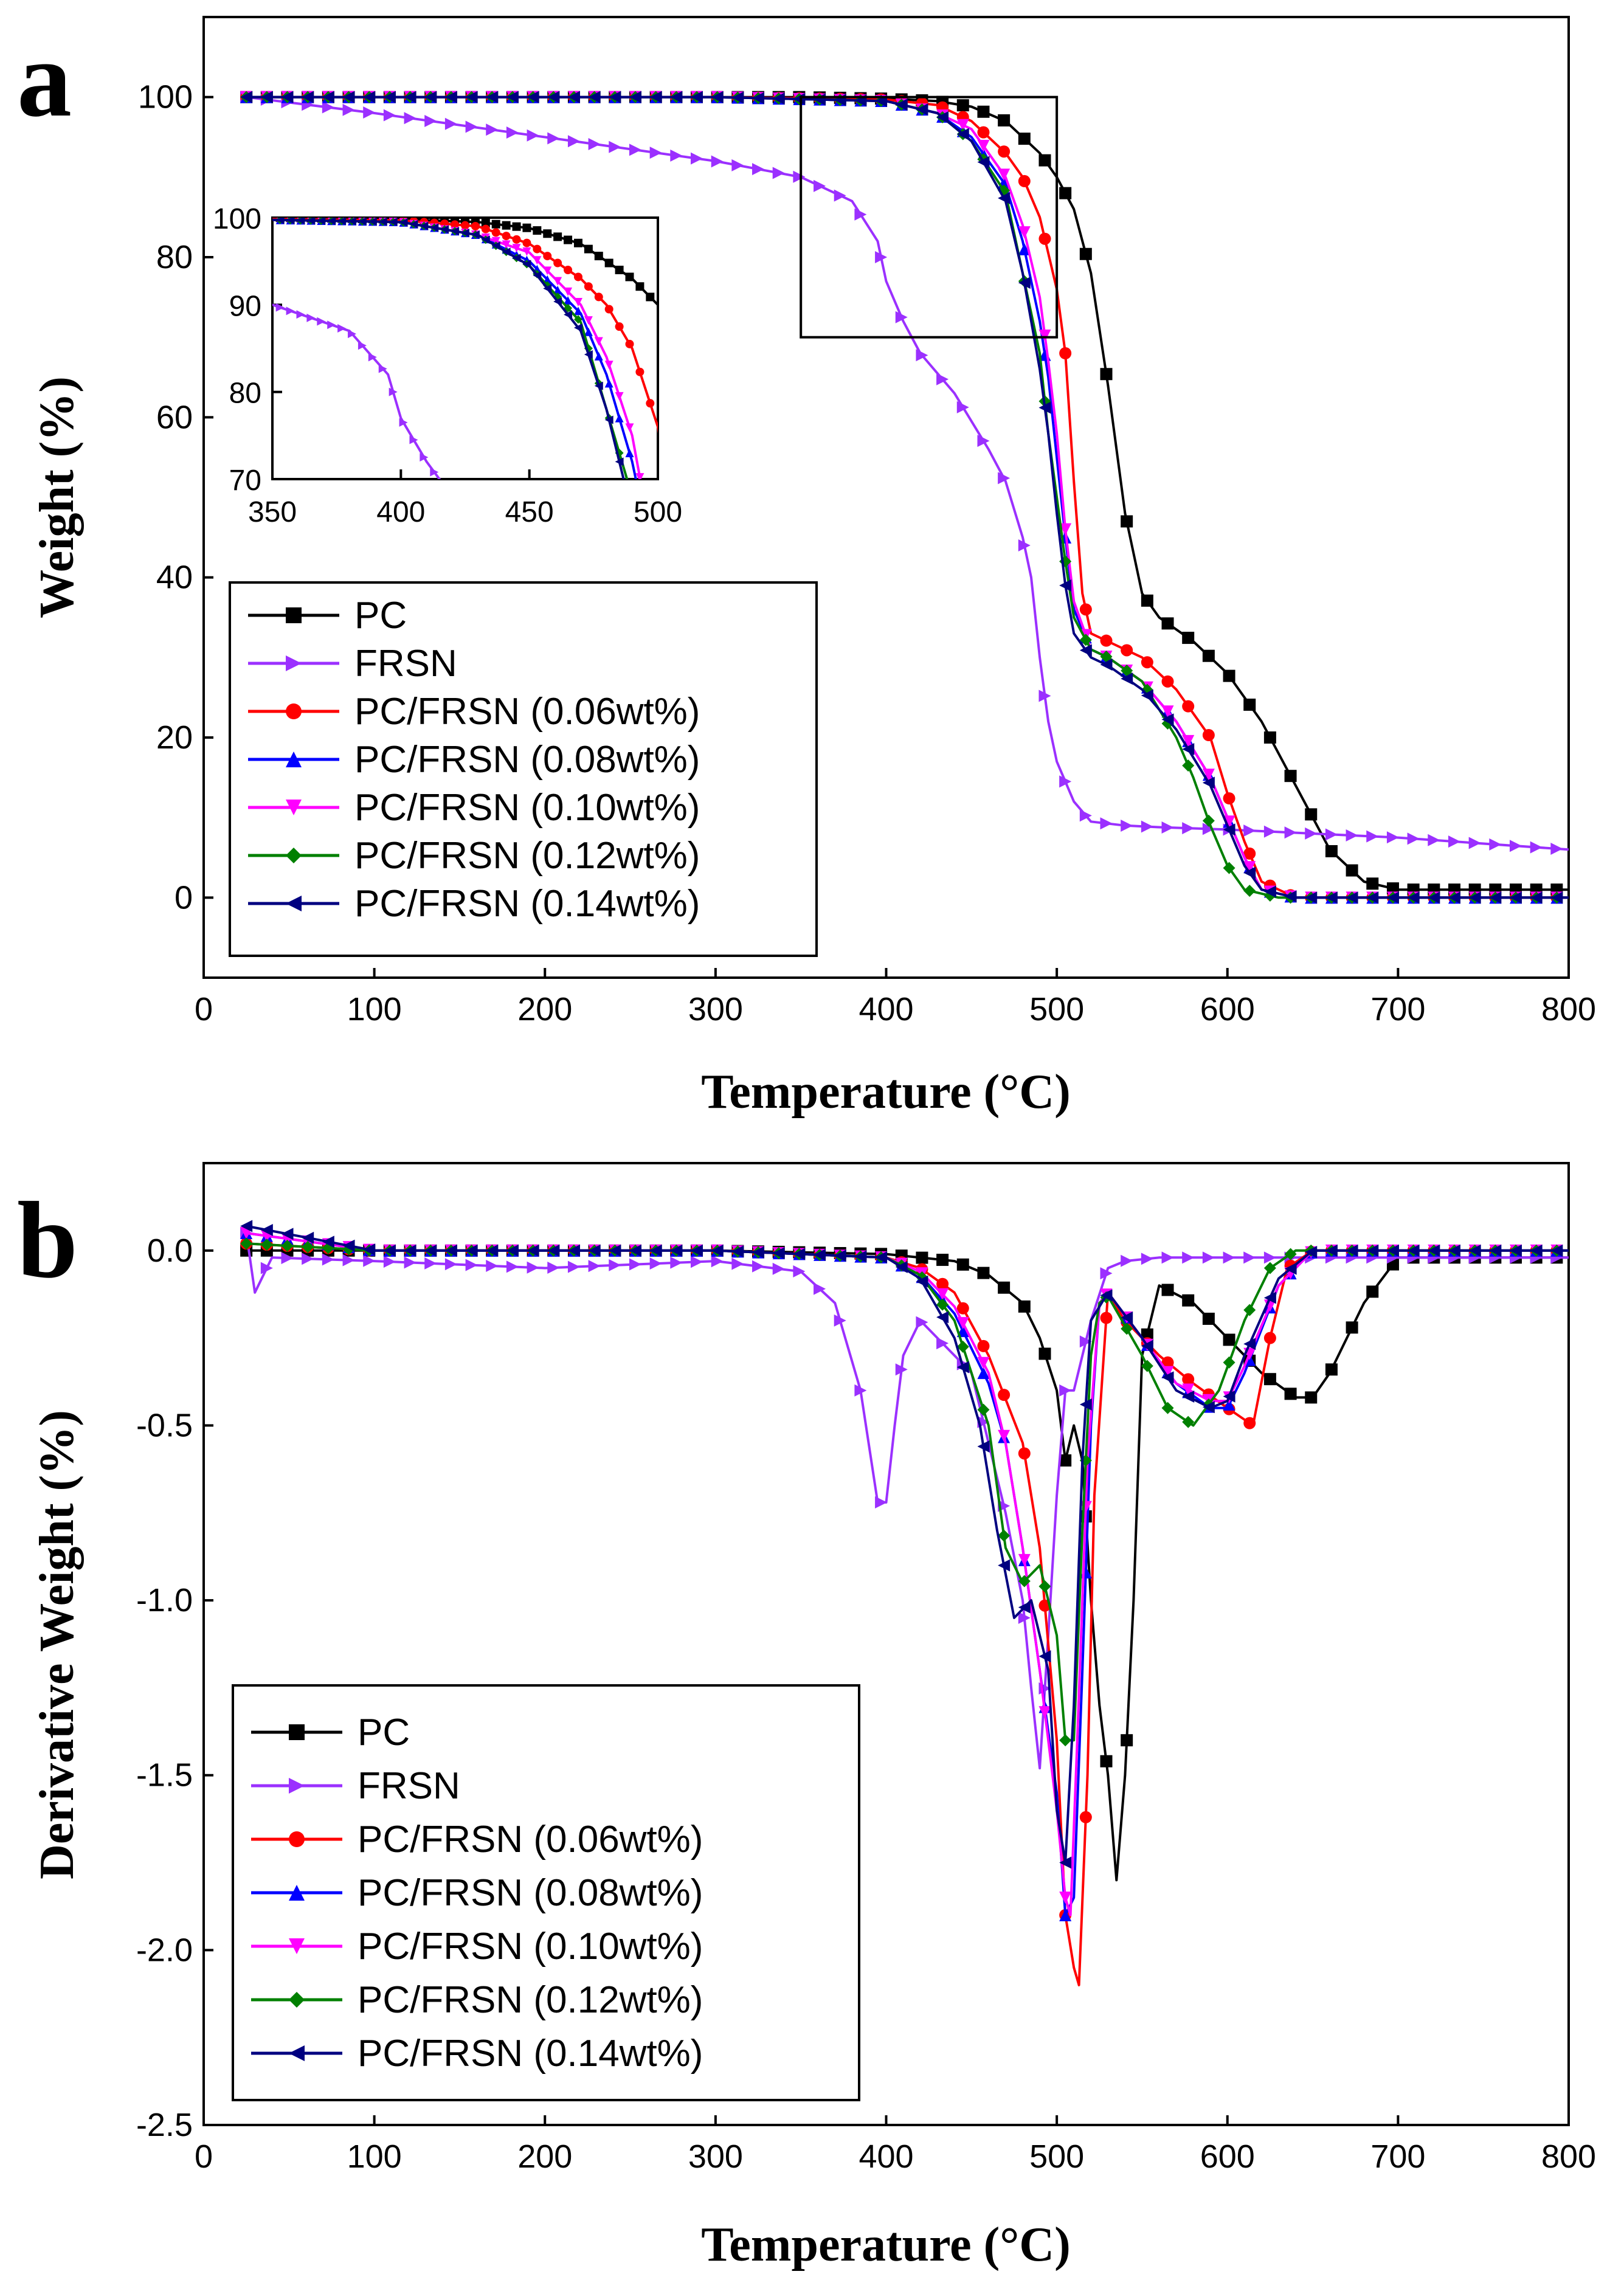  What do you see at coordinates (929, 217) in the screenshot?
I see `panel-a-zoom-box` at bounding box center [929, 217].